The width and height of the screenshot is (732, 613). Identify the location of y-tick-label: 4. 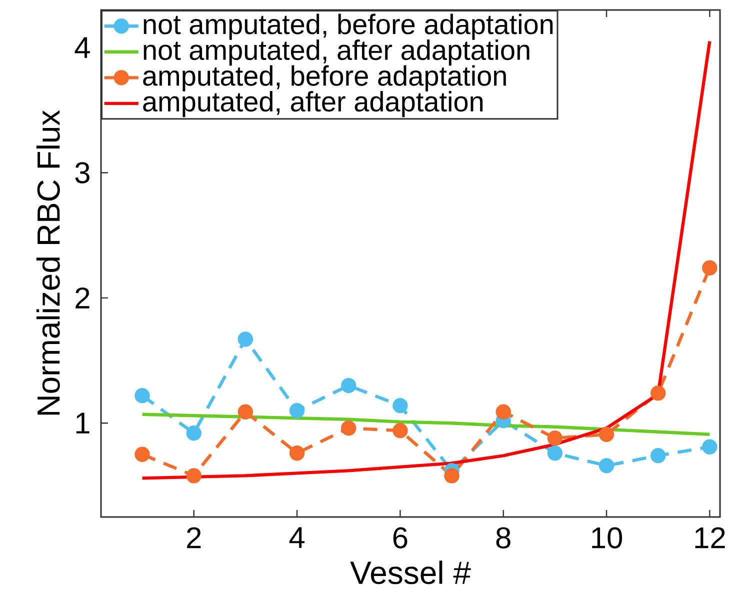
(82, 47).